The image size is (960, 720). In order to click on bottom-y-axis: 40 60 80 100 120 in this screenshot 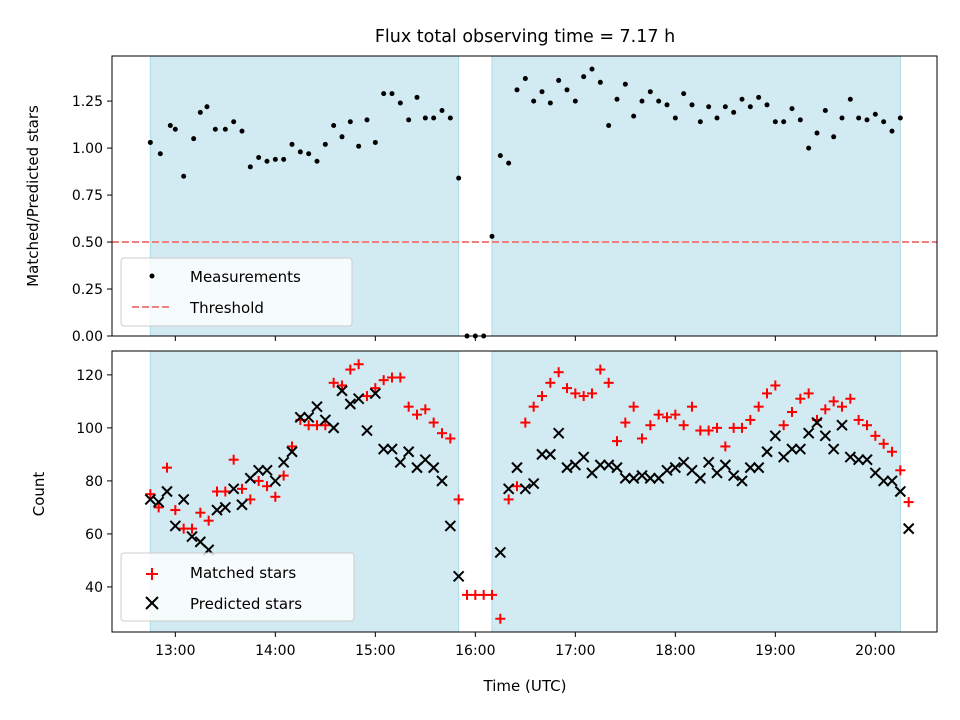, I will do `click(94, 482)`.